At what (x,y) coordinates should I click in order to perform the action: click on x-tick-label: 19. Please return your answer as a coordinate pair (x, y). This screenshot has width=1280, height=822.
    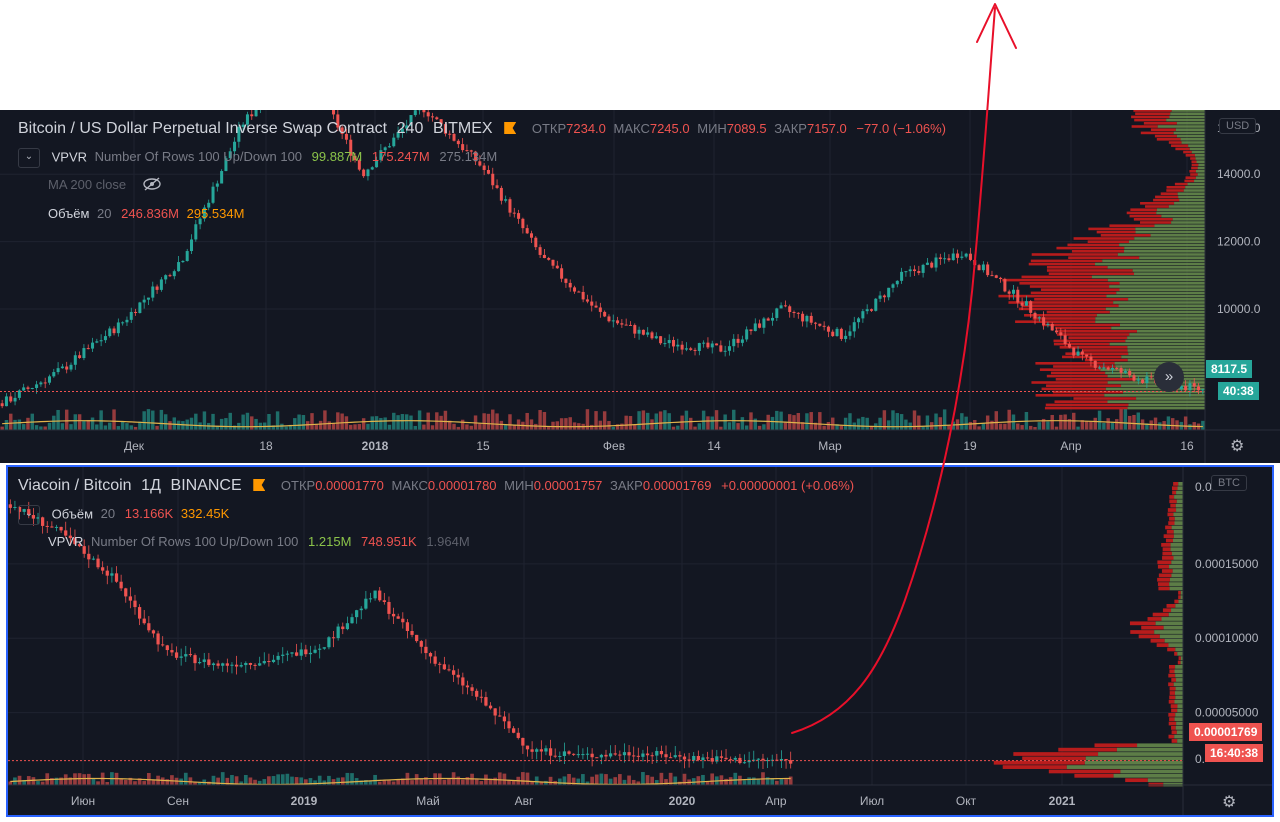
    Looking at the image, I should click on (970, 446).